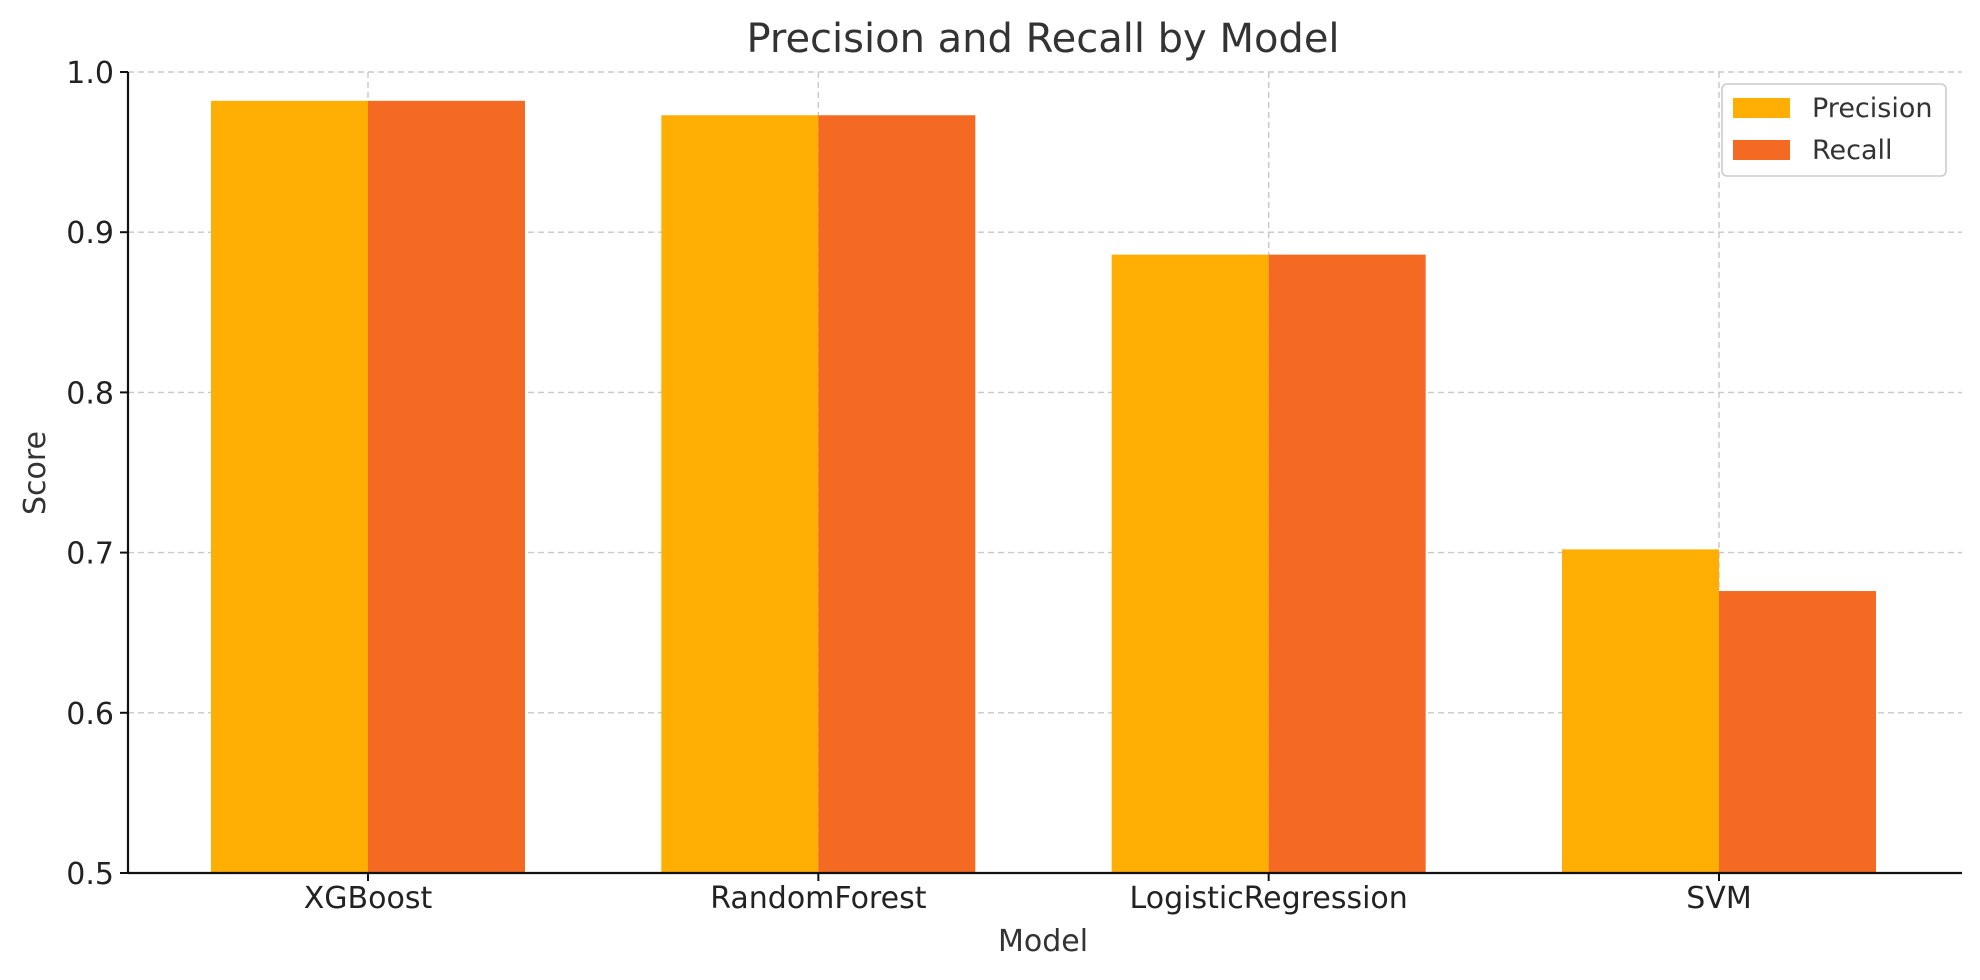 The width and height of the screenshot is (1980, 980). What do you see at coordinates (1269, 898) in the screenshot?
I see `x-tick-label-logisticregression: LogisticRegression` at bounding box center [1269, 898].